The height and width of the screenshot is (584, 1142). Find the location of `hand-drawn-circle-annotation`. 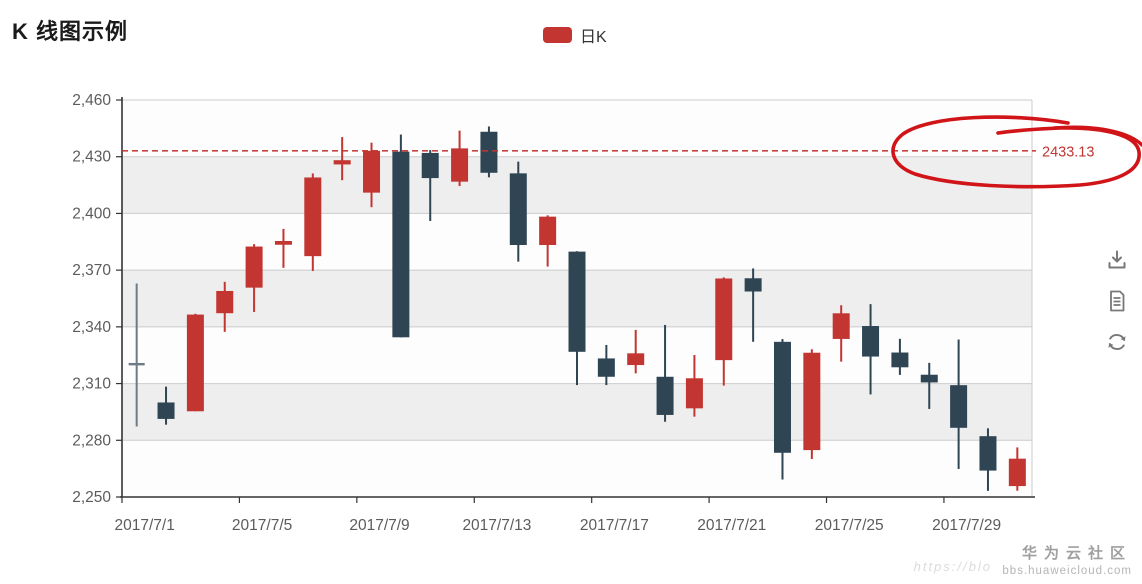

hand-drawn-circle-annotation is located at coordinates (1016, 152).